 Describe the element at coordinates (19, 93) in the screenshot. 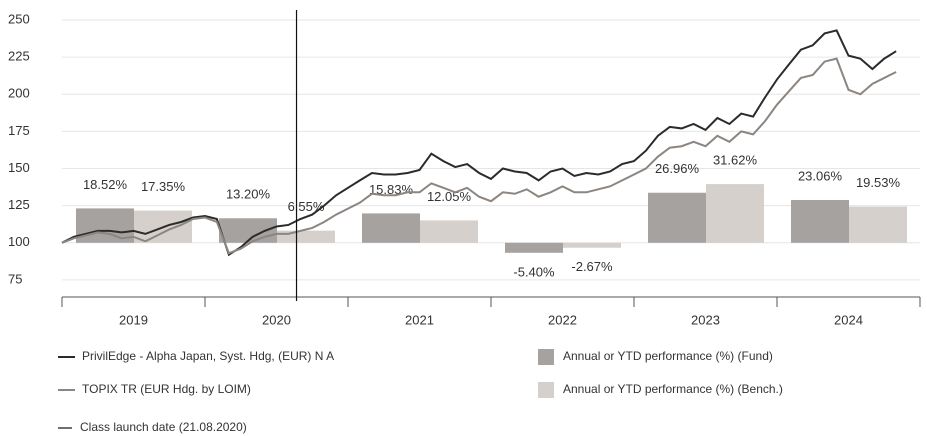

I see `y-tick-label: 200` at that location.